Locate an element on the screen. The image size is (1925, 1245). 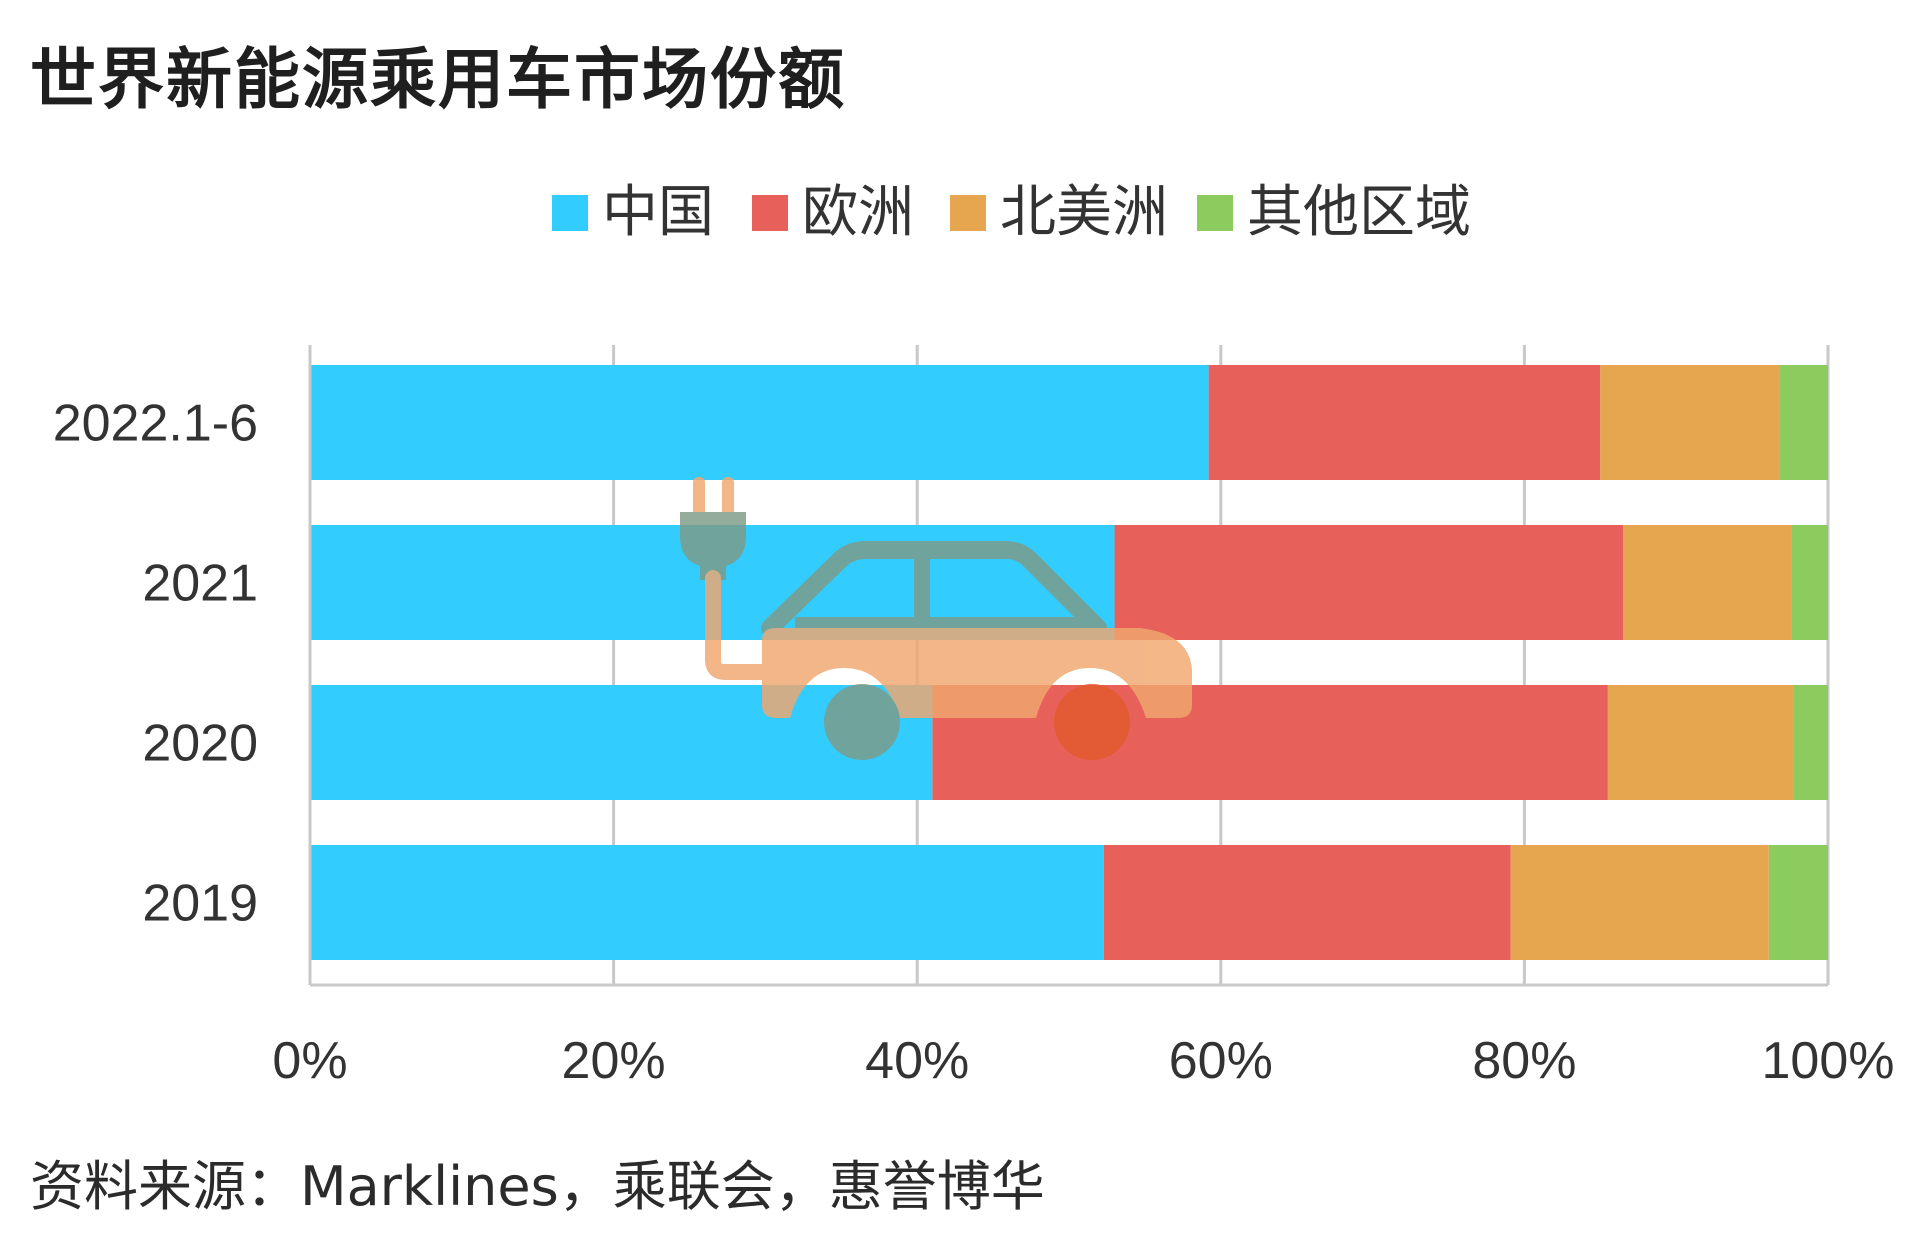
legend-label: 北美洲 is located at coordinates (1084, 212).